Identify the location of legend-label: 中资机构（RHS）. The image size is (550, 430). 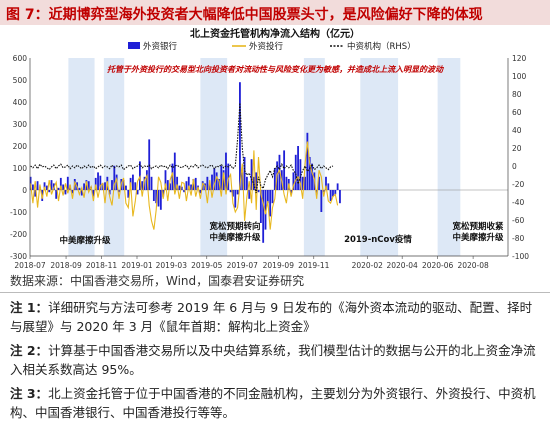
(381, 46).